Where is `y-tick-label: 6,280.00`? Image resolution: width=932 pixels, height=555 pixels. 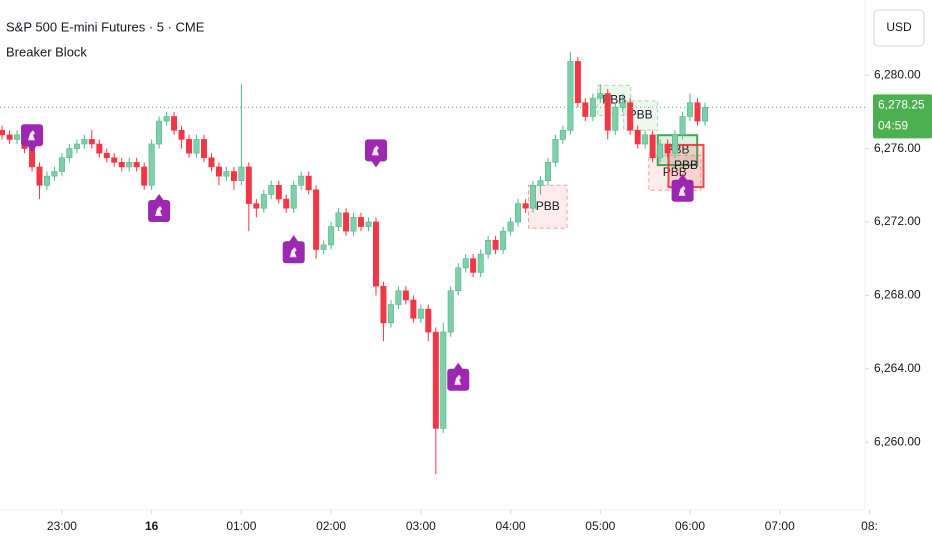
y-tick-label: 6,280.00 is located at coordinates (897, 74).